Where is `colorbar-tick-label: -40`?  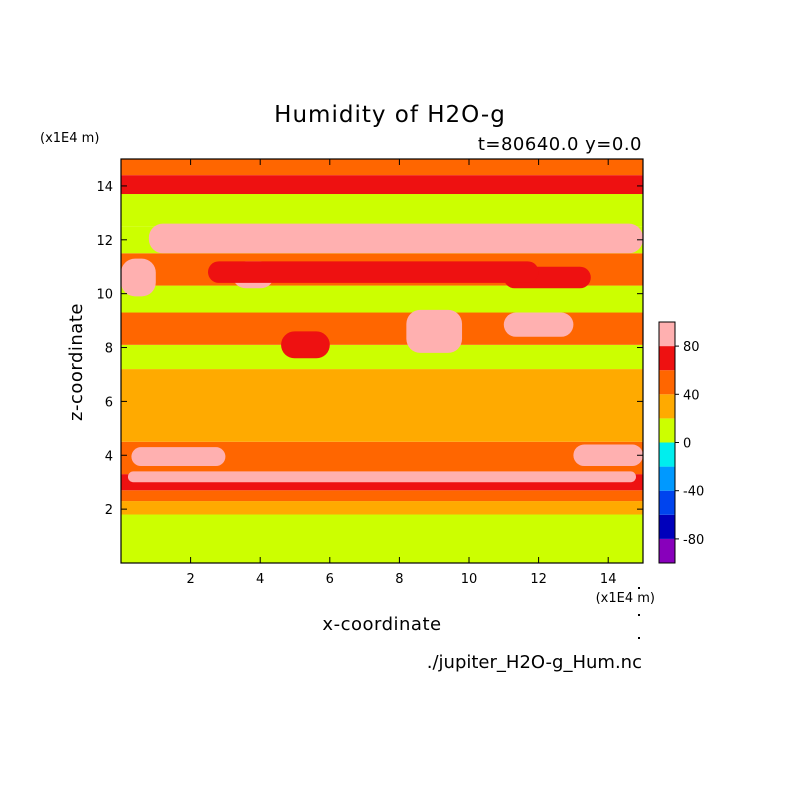
colorbar-tick-label: -40 is located at coordinates (693, 492).